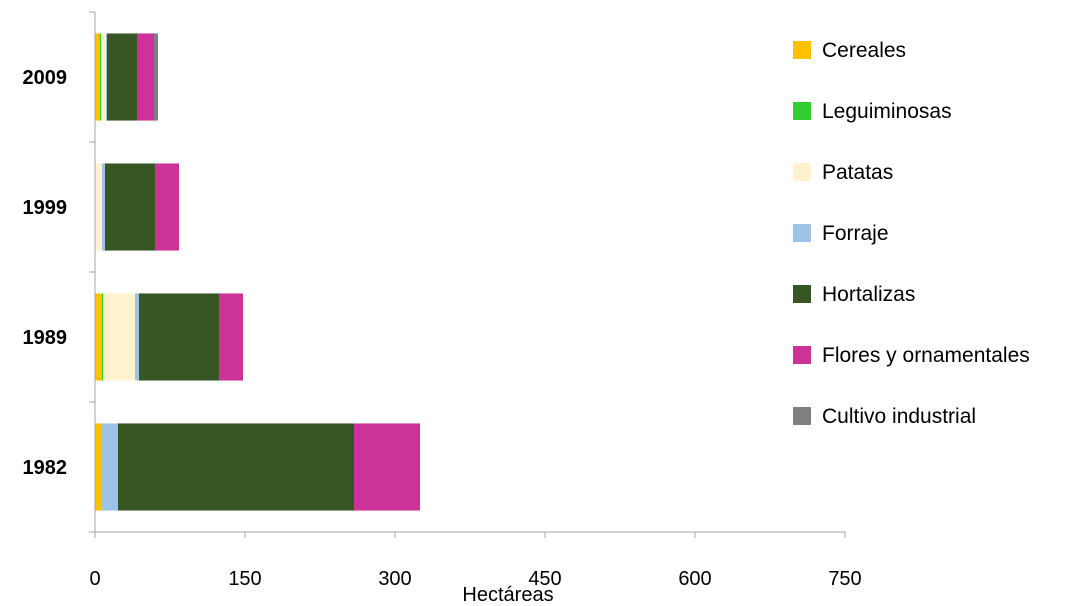 The height and width of the screenshot is (606, 1090). Describe the element at coordinates (855, 233) in the screenshot. I see `legend-label-forraje: Forraje` at that location.